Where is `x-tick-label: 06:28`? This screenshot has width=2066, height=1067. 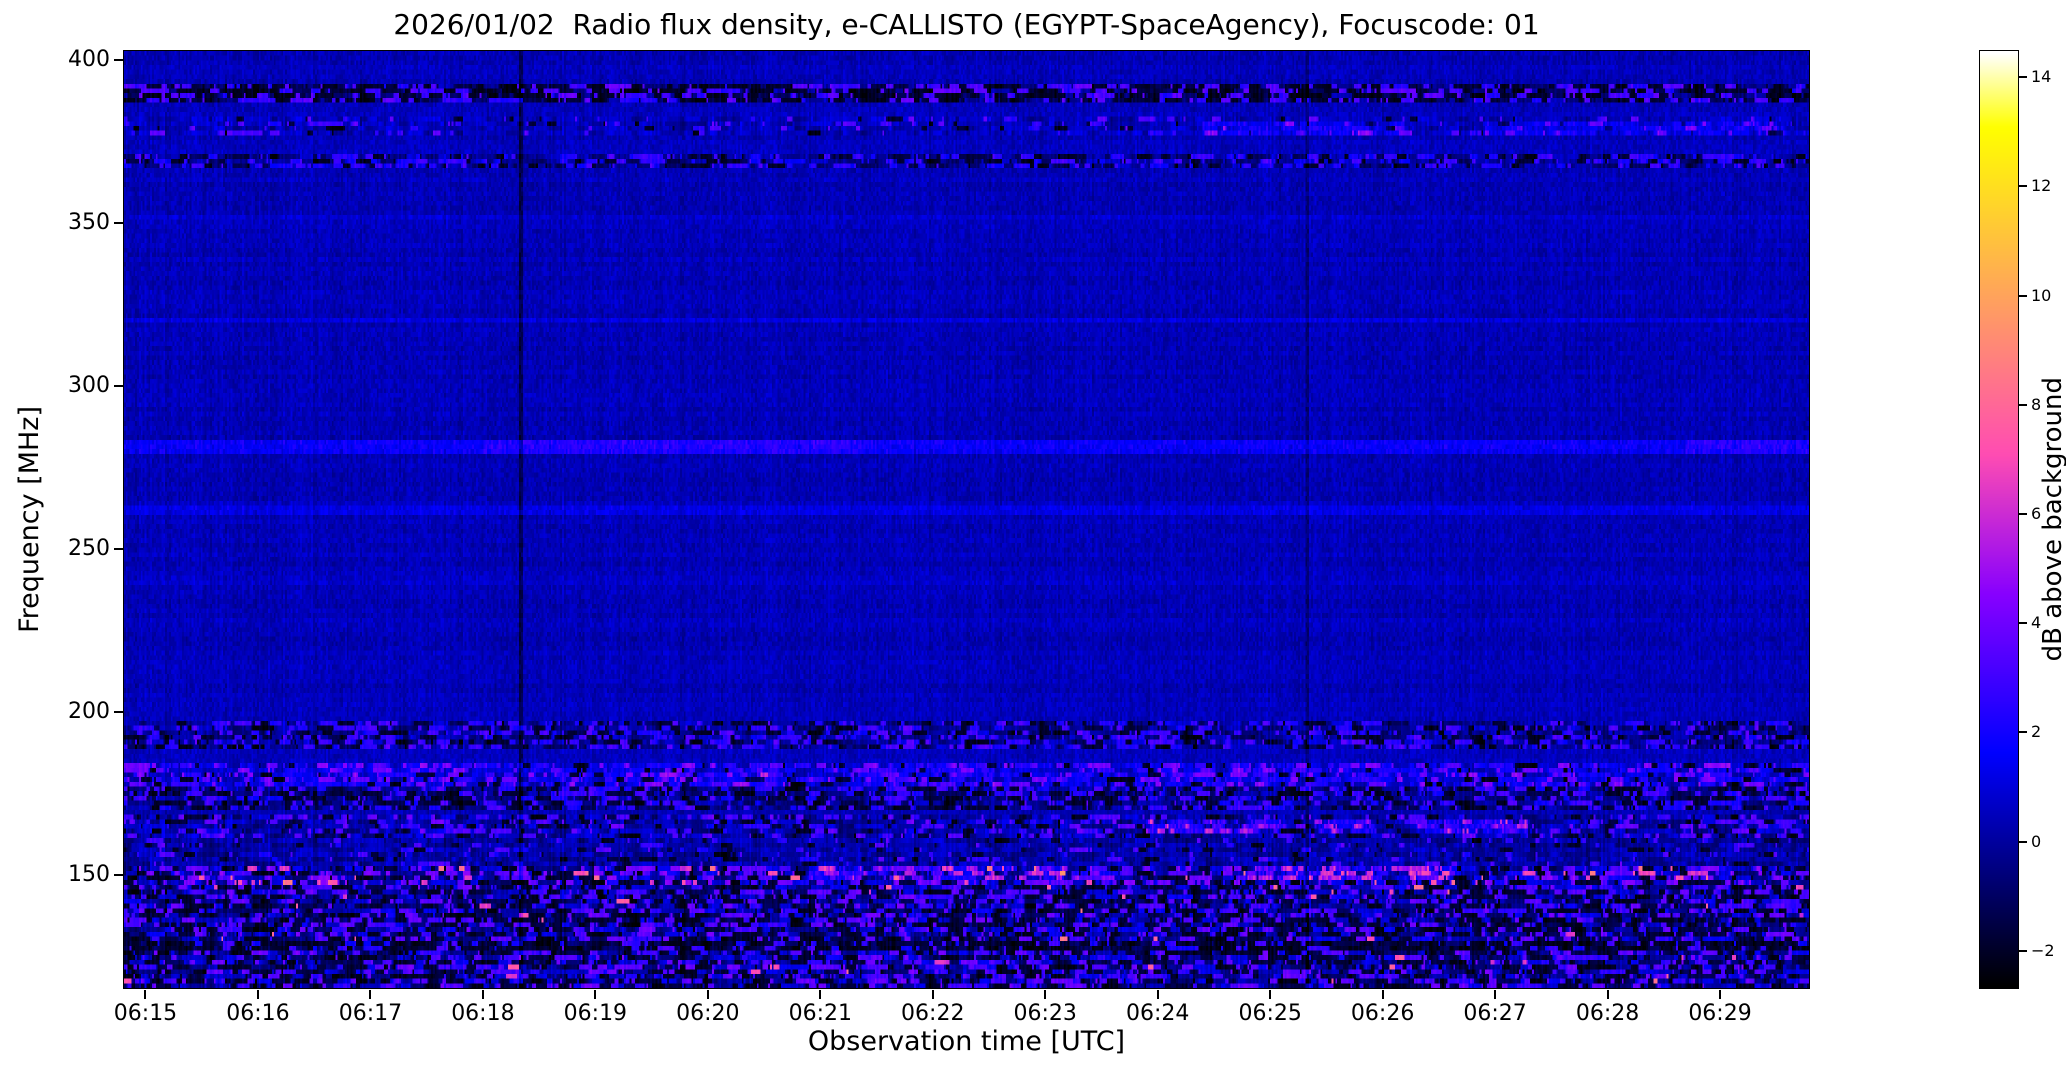
x-tick-label: 06:28 is located at coordinates (1607, 1013).